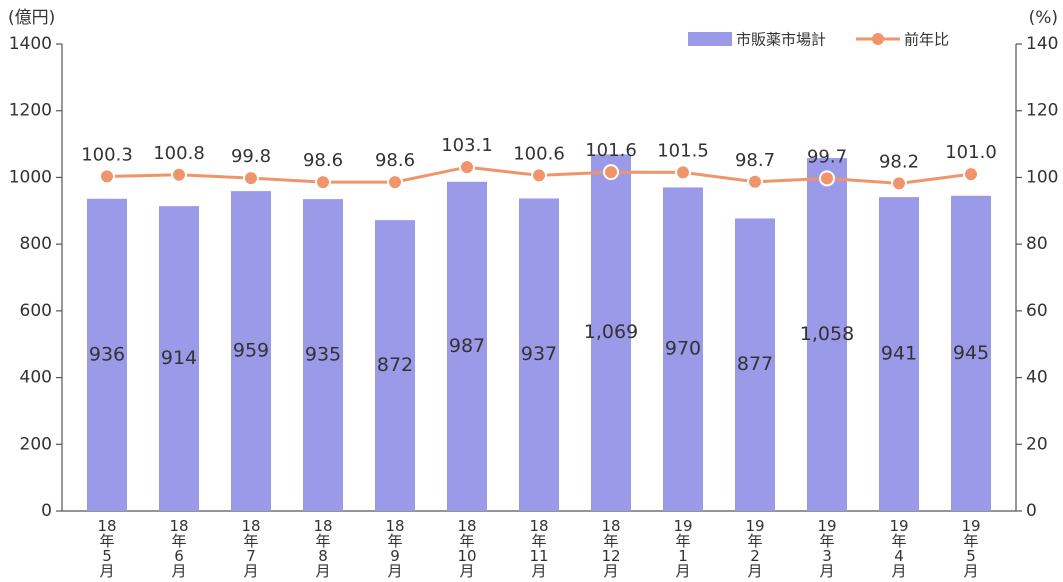  Describe the element at coordinates (754, 548) in the screenshot. I see `x-tick-label: 19 年 2 月` at that location.